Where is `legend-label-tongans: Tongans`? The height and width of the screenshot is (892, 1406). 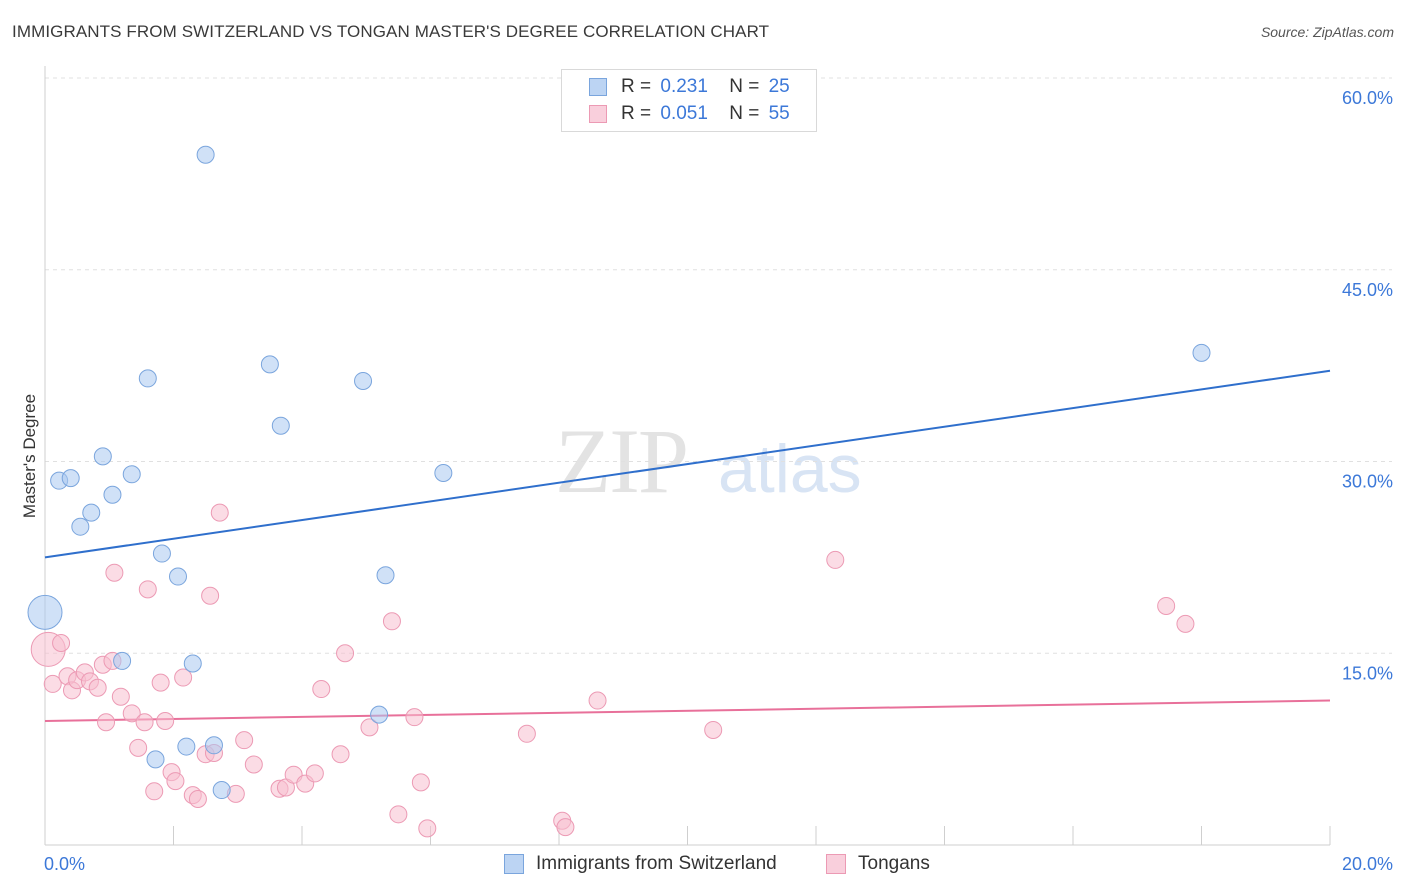 legend-label-tongans: Tongans is located at coordinates (894, 863).